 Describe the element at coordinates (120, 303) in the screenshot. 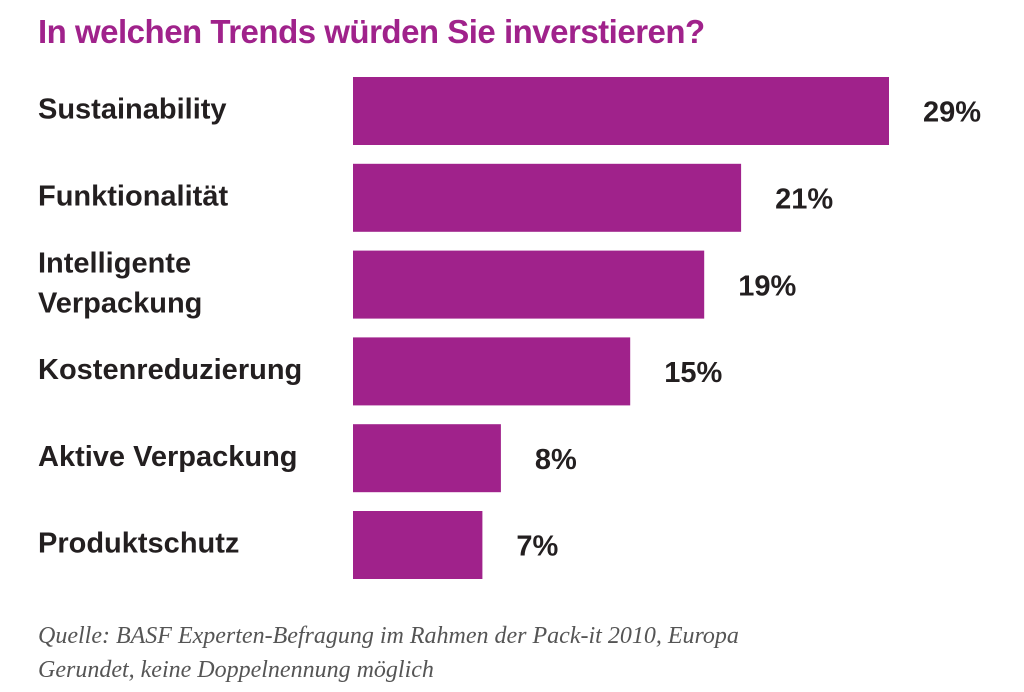

I see `category-label-line: Verpackung` at that location.